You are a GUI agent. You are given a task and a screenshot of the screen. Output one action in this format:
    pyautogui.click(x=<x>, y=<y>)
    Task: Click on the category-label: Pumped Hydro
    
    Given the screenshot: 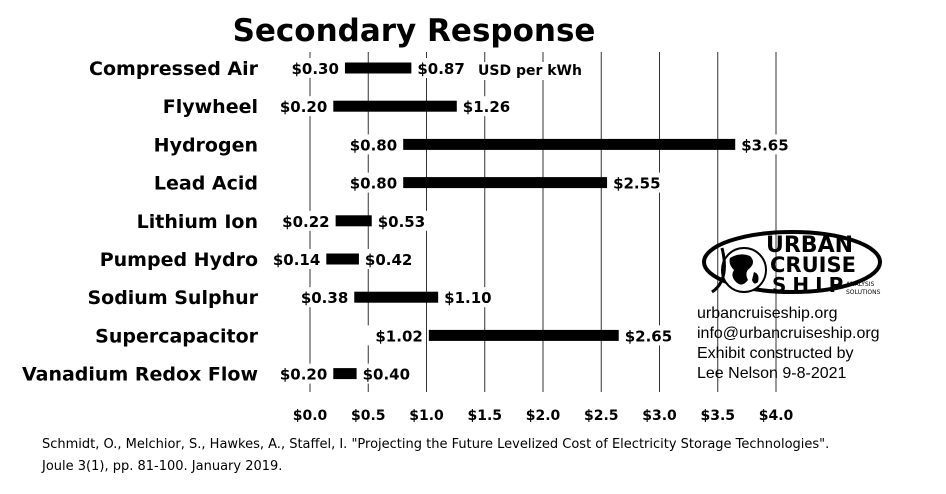 What is the action you would take?
    pyautogui.click(x=179, y=260)
    